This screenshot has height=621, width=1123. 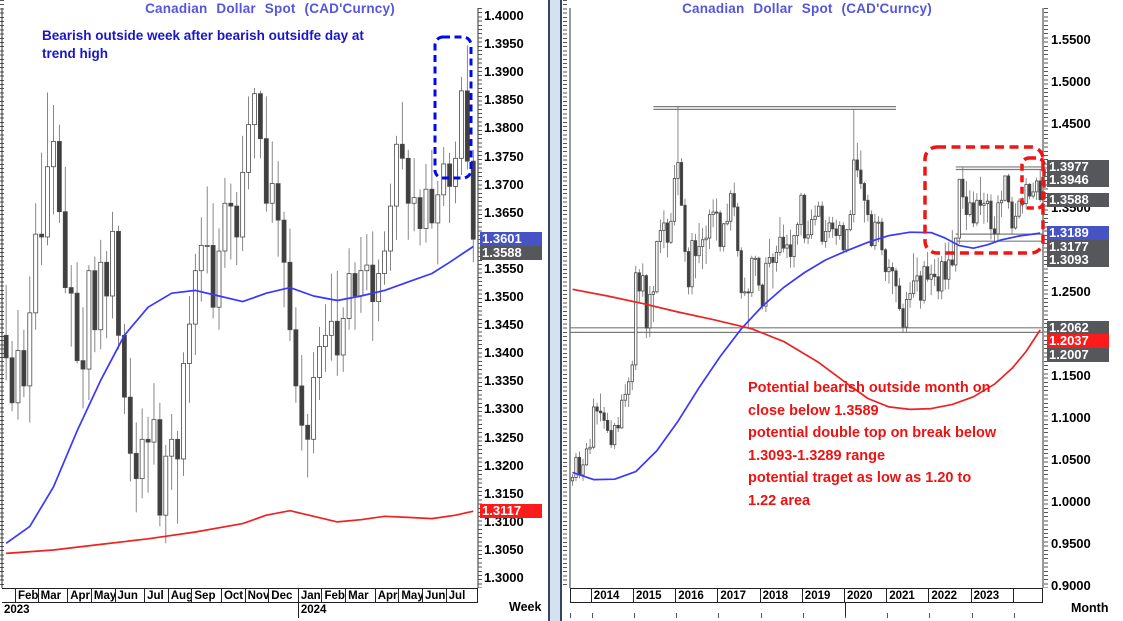 What do you see at coordinates (845, 609) in the screenshot?
I see `decade-divider` at bounding box center [845, 609].